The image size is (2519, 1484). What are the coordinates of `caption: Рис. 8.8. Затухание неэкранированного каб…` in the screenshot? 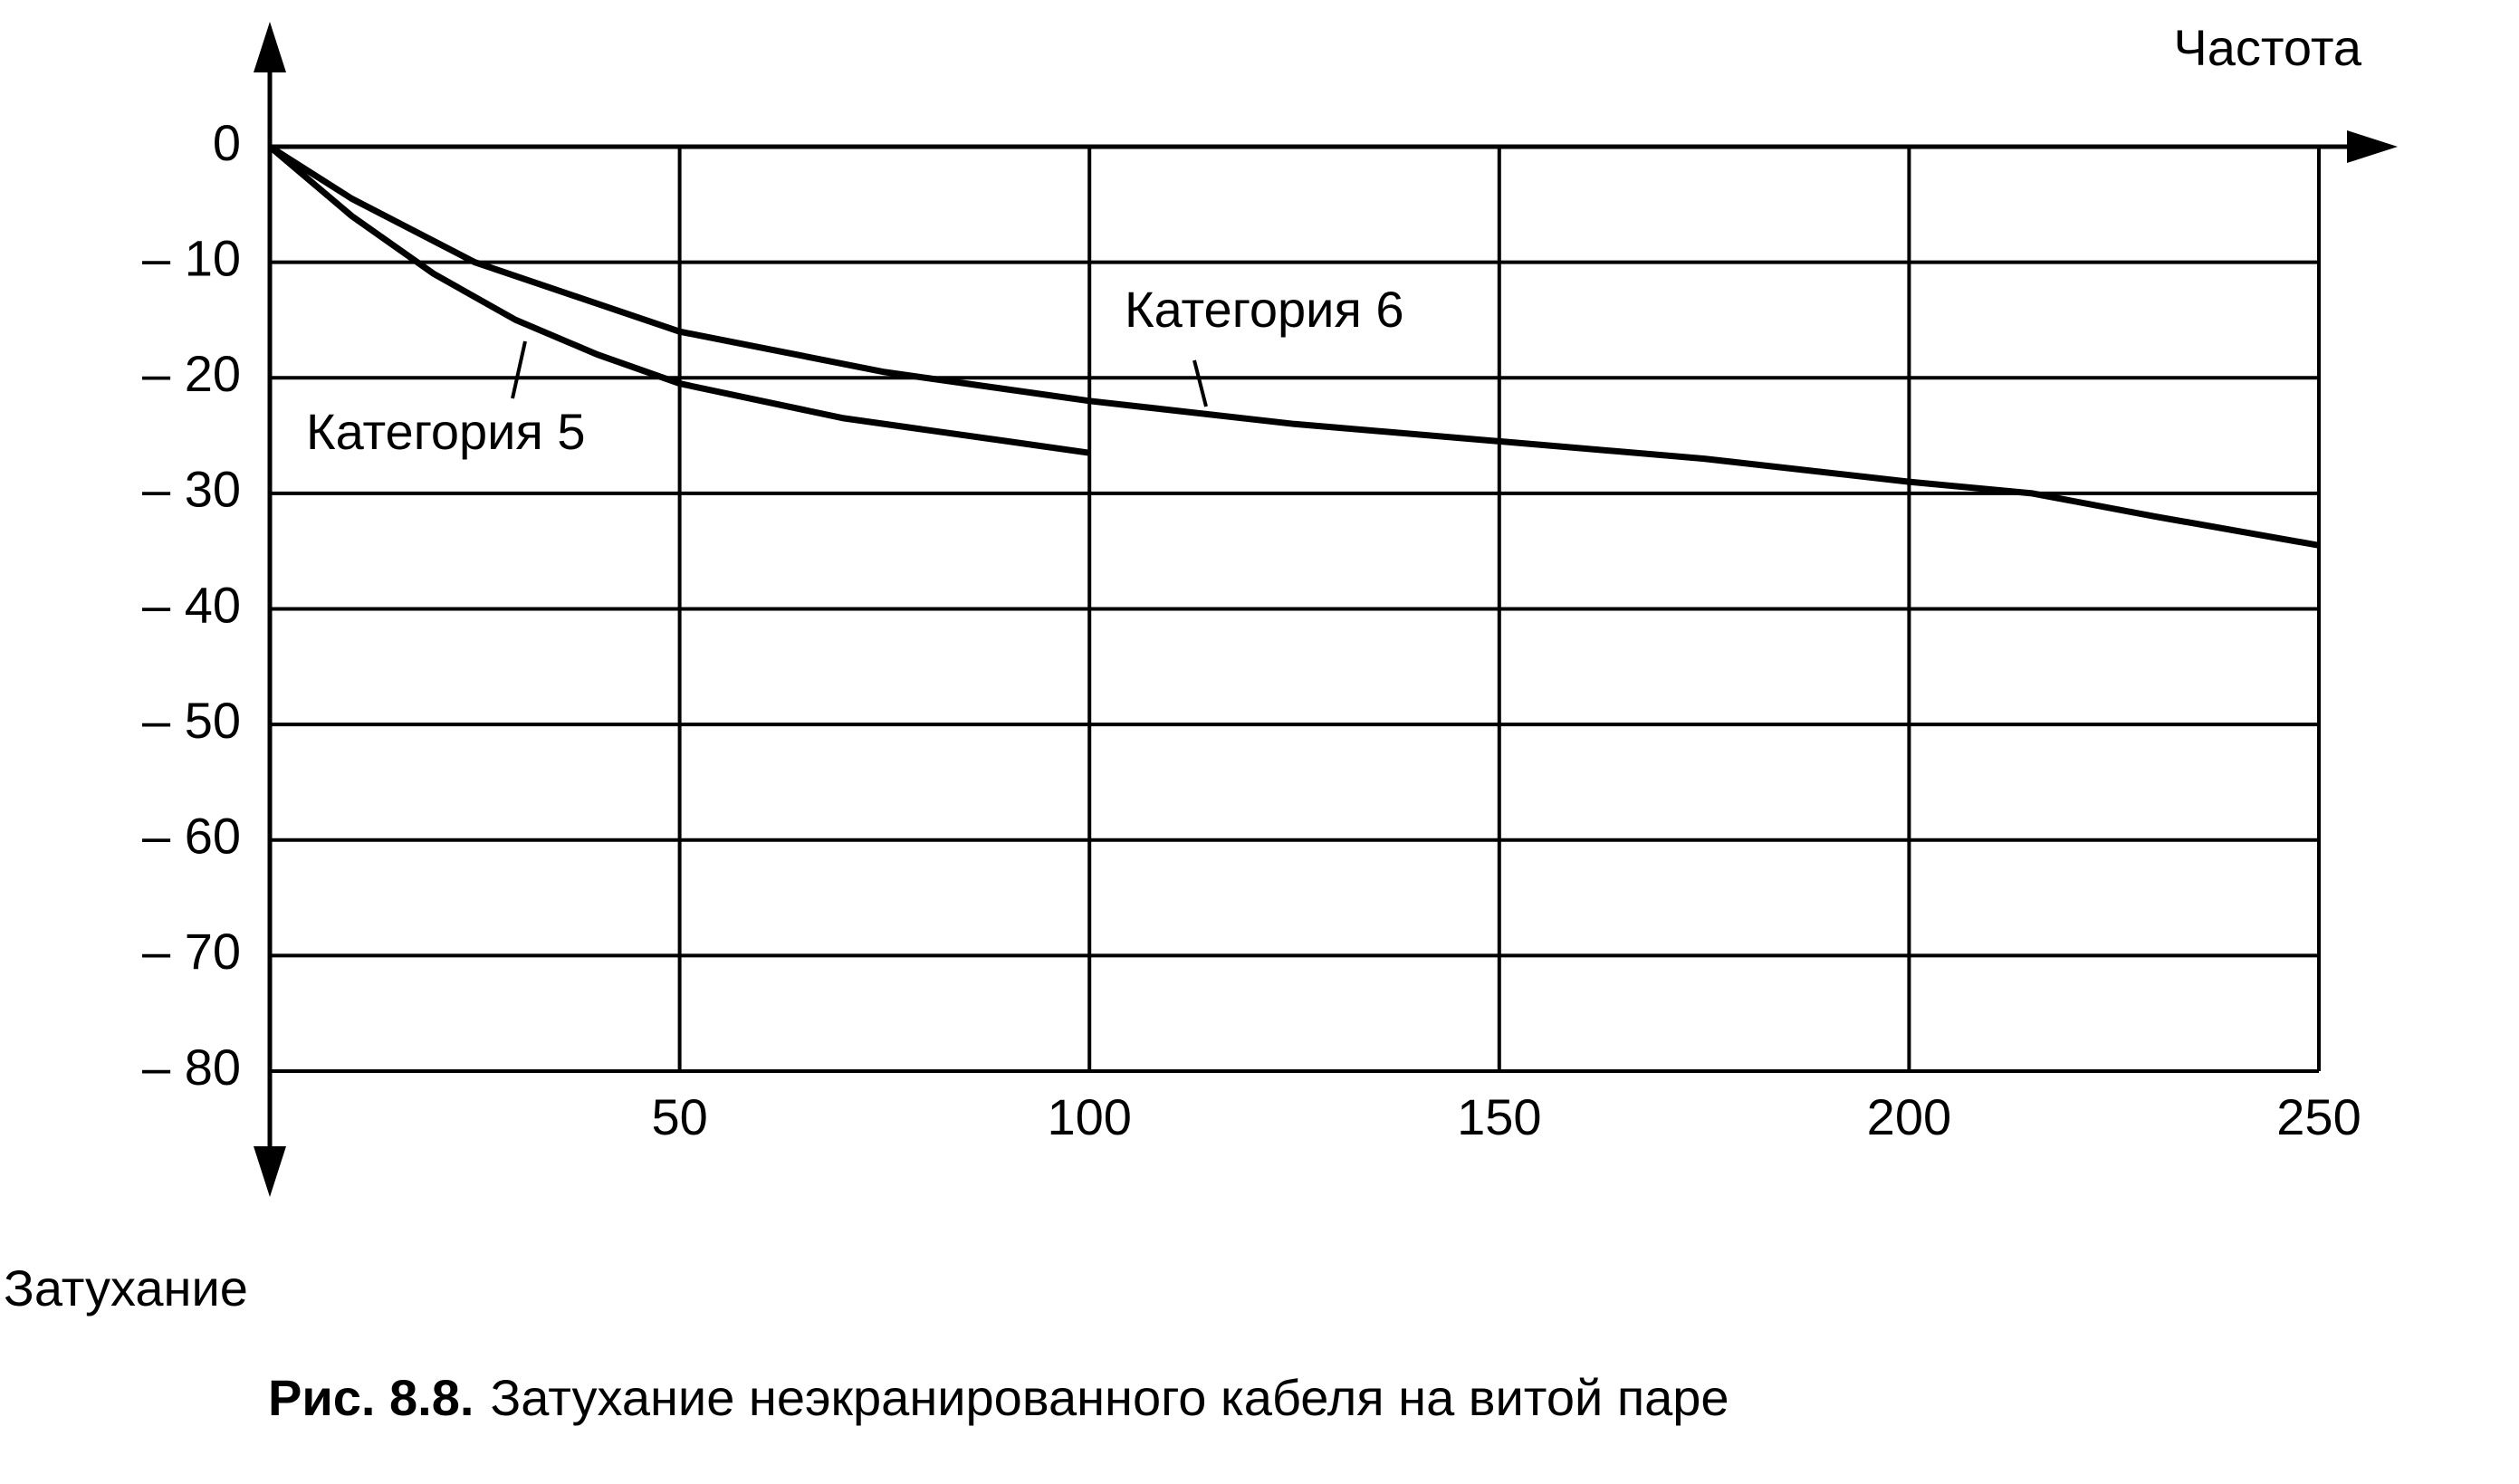 It's located at (998, 1397).